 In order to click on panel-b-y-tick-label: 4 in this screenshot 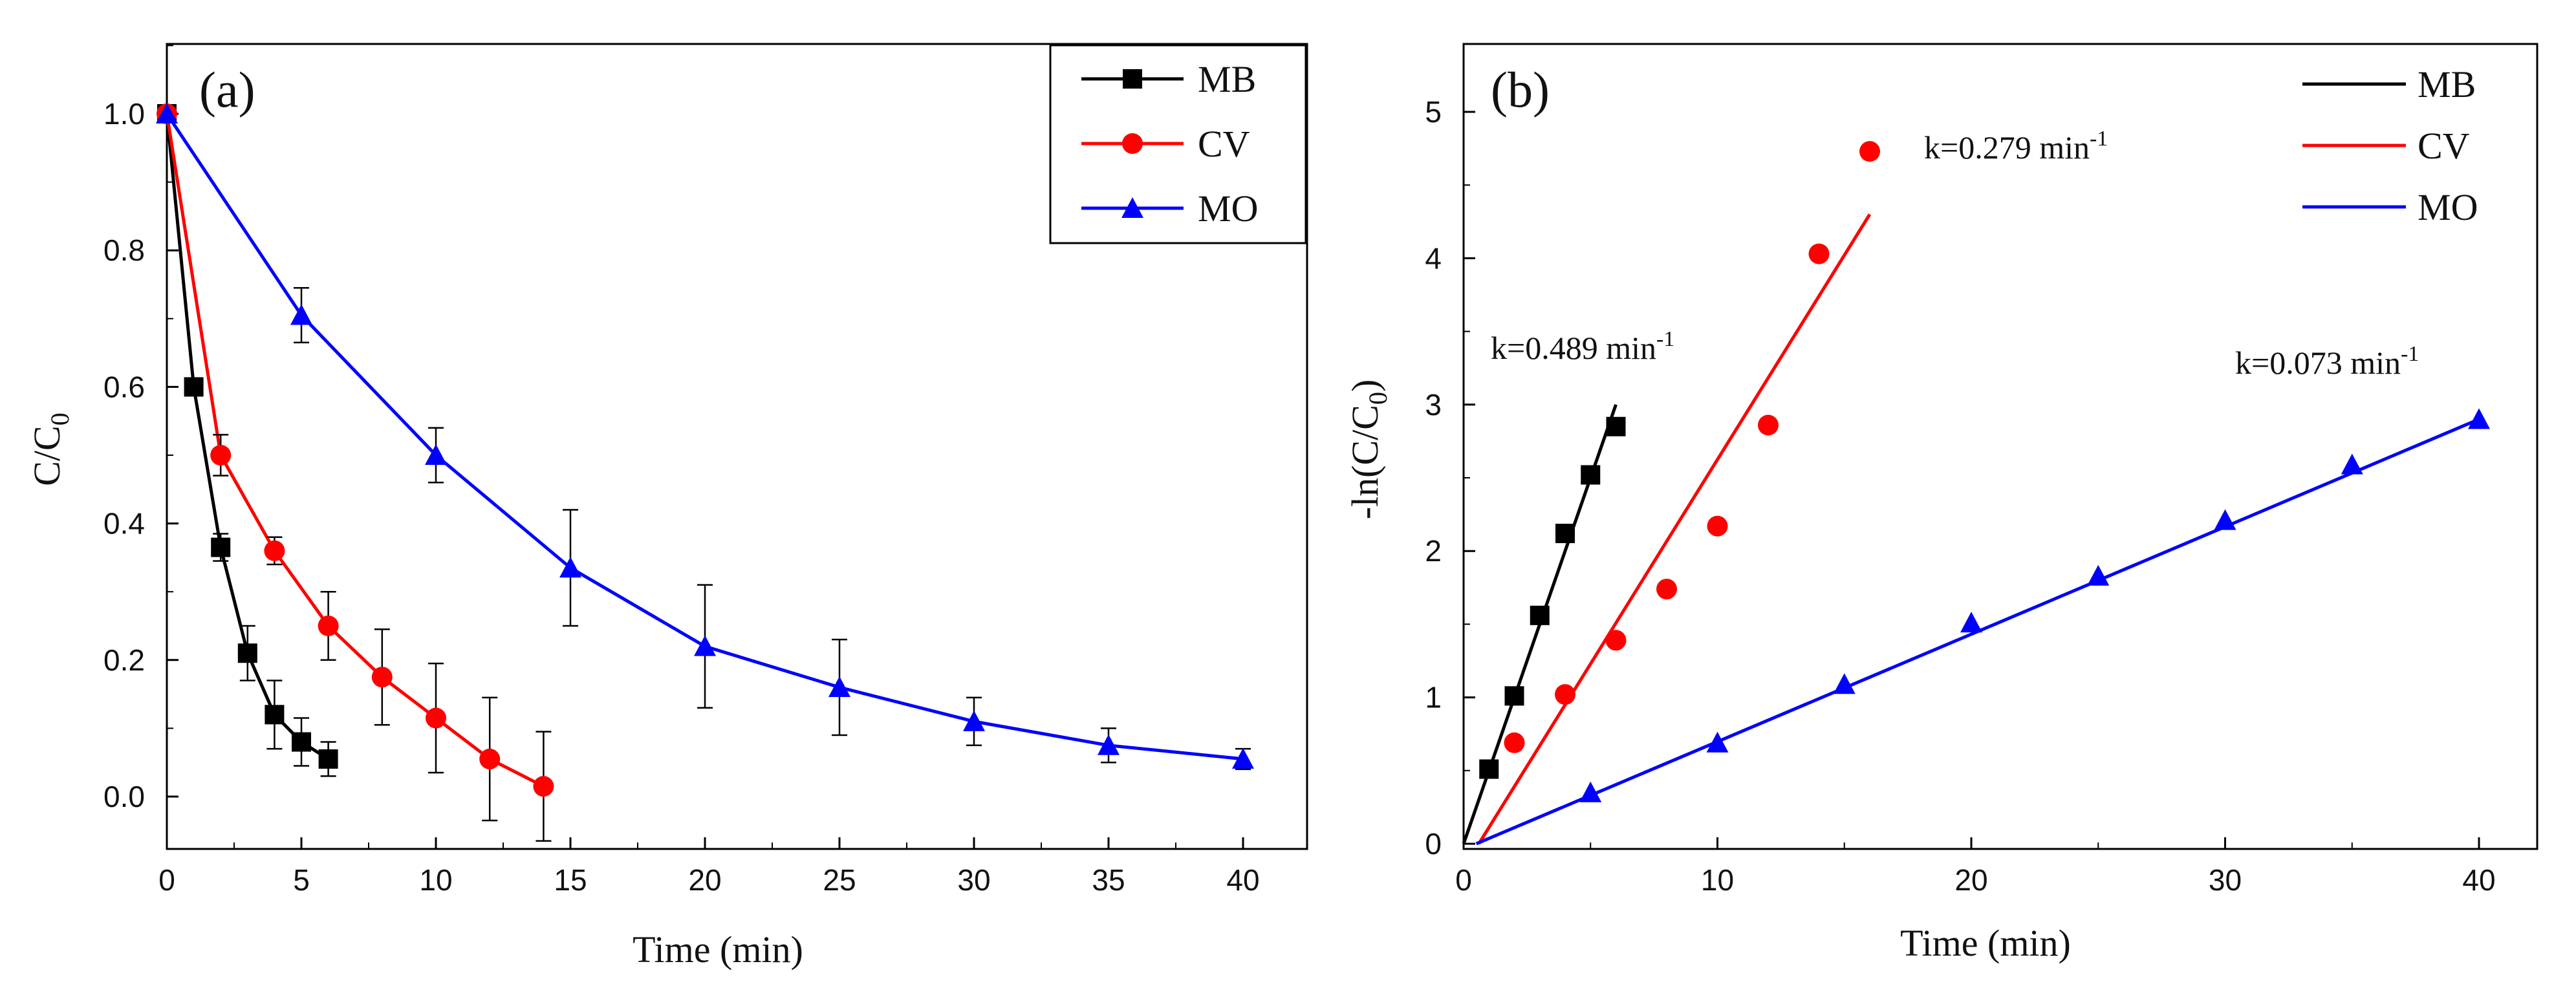, I will do `click(1433, 258)`.